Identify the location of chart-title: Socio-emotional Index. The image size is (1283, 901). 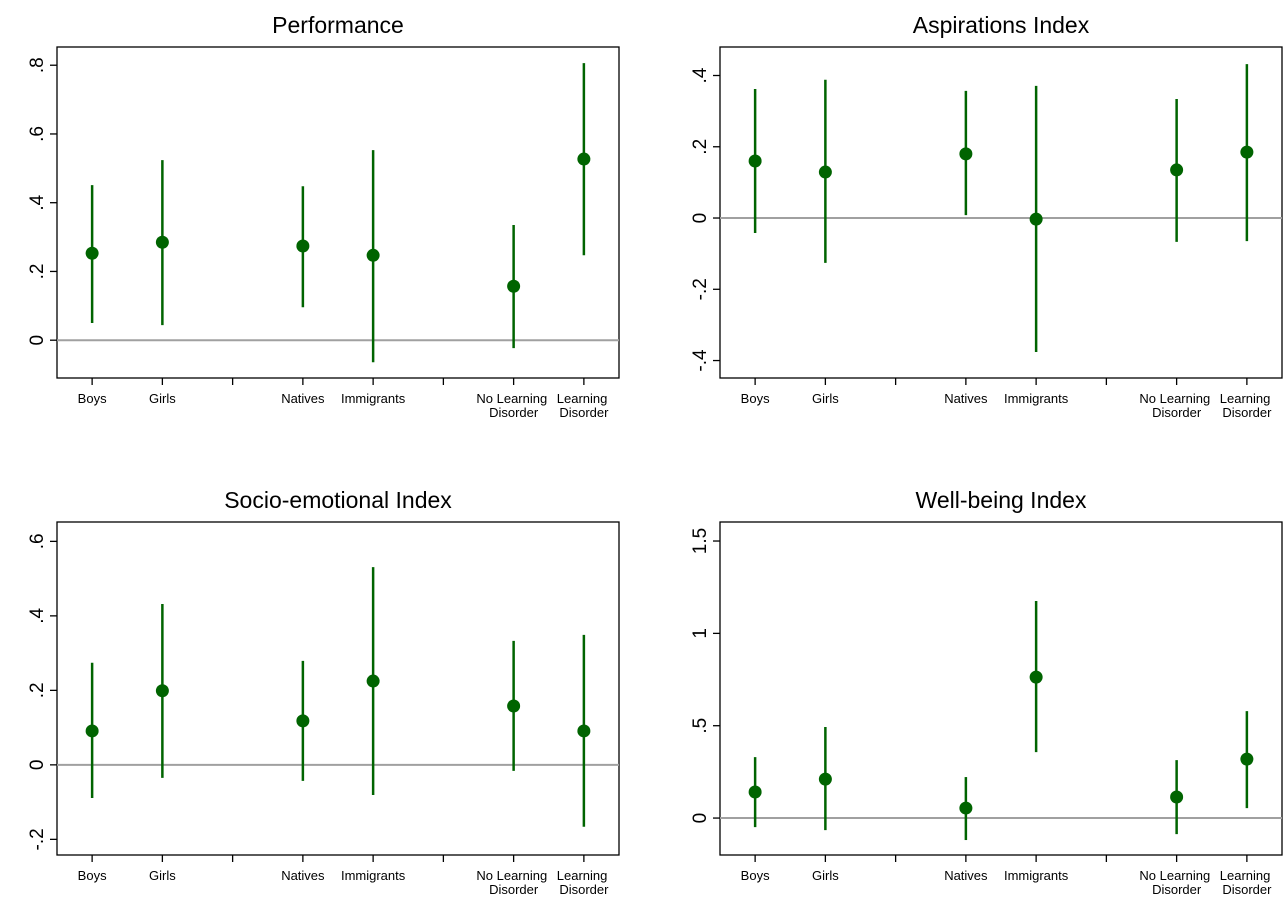
(338, 500).